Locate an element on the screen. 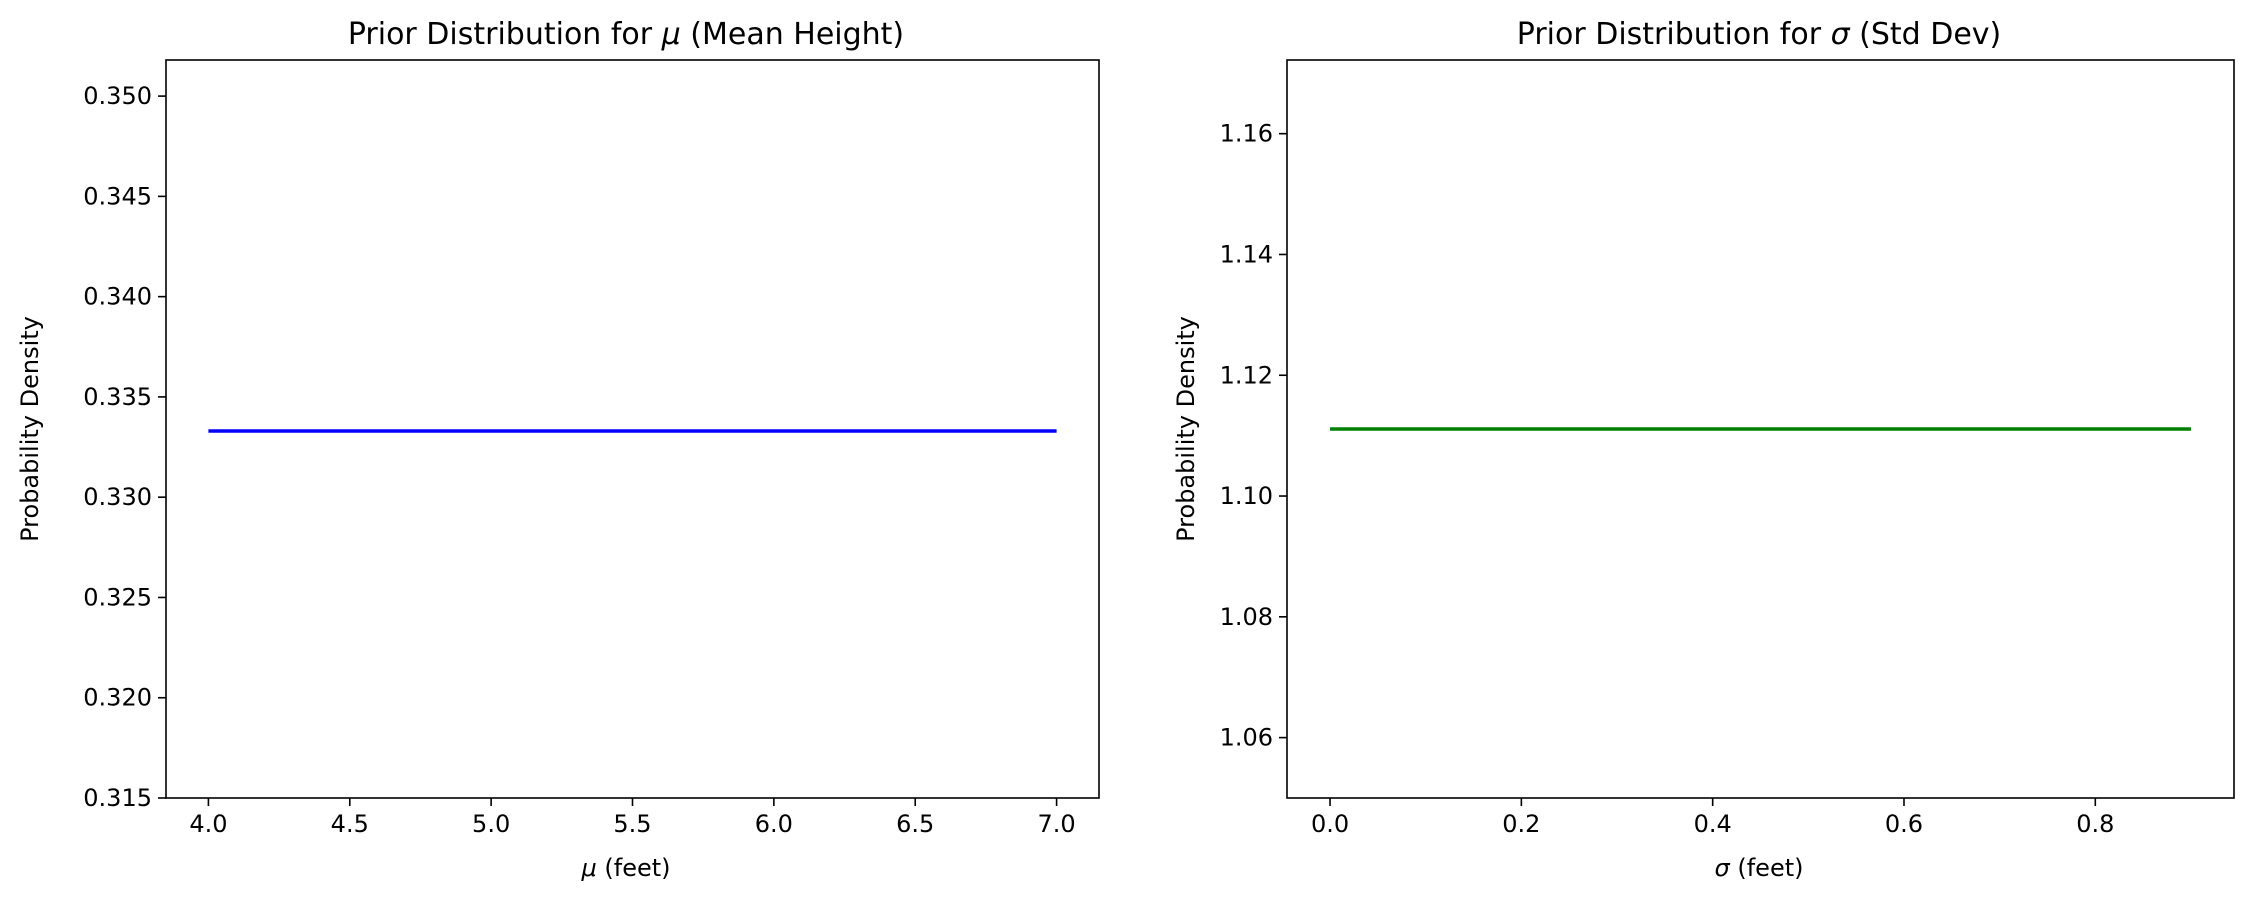  x-axis-label: σ (feet) is located at coordinates (1759, 868).